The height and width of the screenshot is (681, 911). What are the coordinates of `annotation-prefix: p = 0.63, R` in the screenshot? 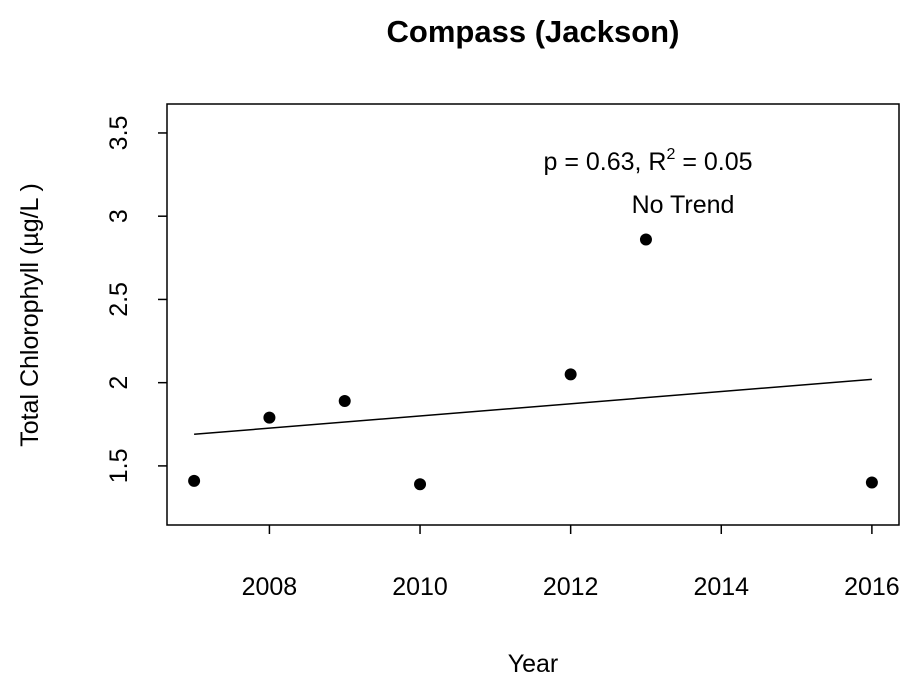 It's located at (604, 162).